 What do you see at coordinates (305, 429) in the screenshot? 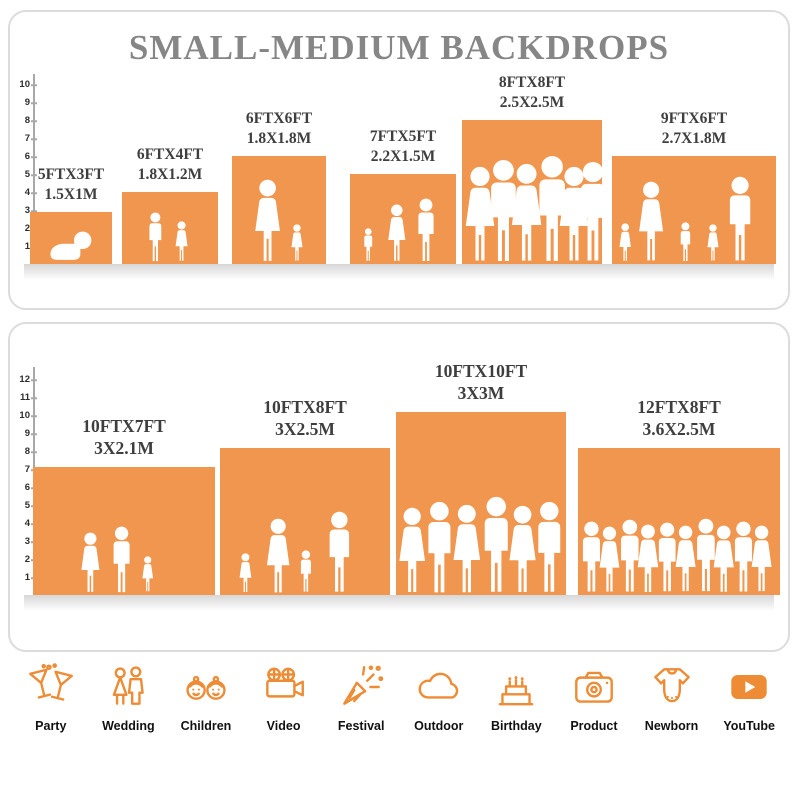
I see `size-m-label: 3X2.5M` at bounding box center [305, 429].